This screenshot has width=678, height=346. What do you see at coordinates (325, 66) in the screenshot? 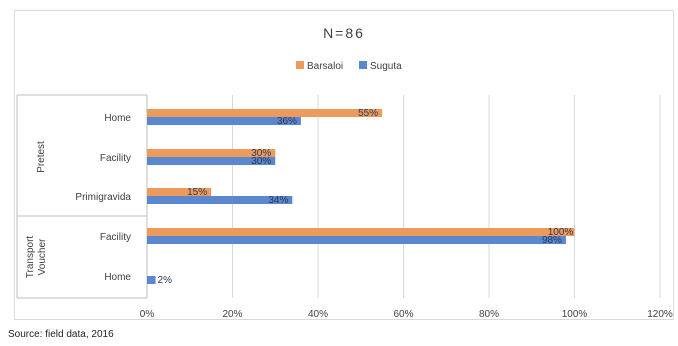
I see `legend-label-barsaloi: Barsaloi` at bounding box center [325, 66].